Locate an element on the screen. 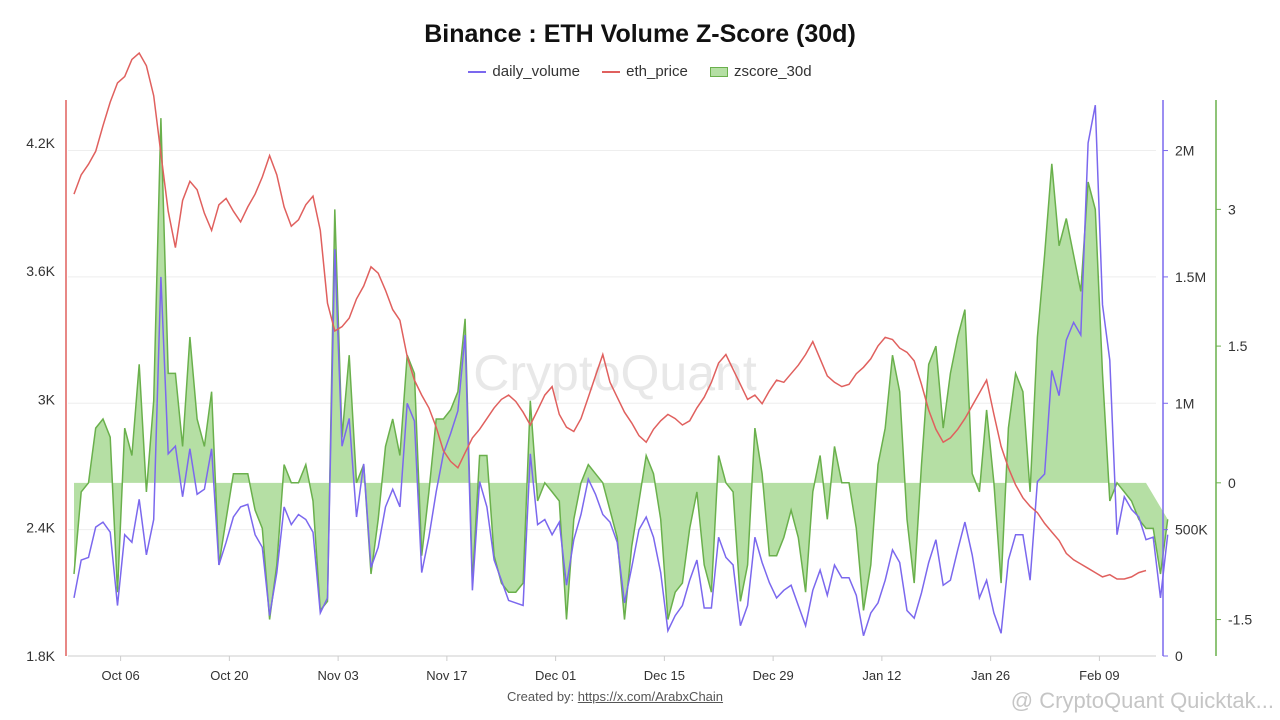 The image size is (1280, 720). x-tick-label: Feb 09 is located at coordinates (1099, 675).